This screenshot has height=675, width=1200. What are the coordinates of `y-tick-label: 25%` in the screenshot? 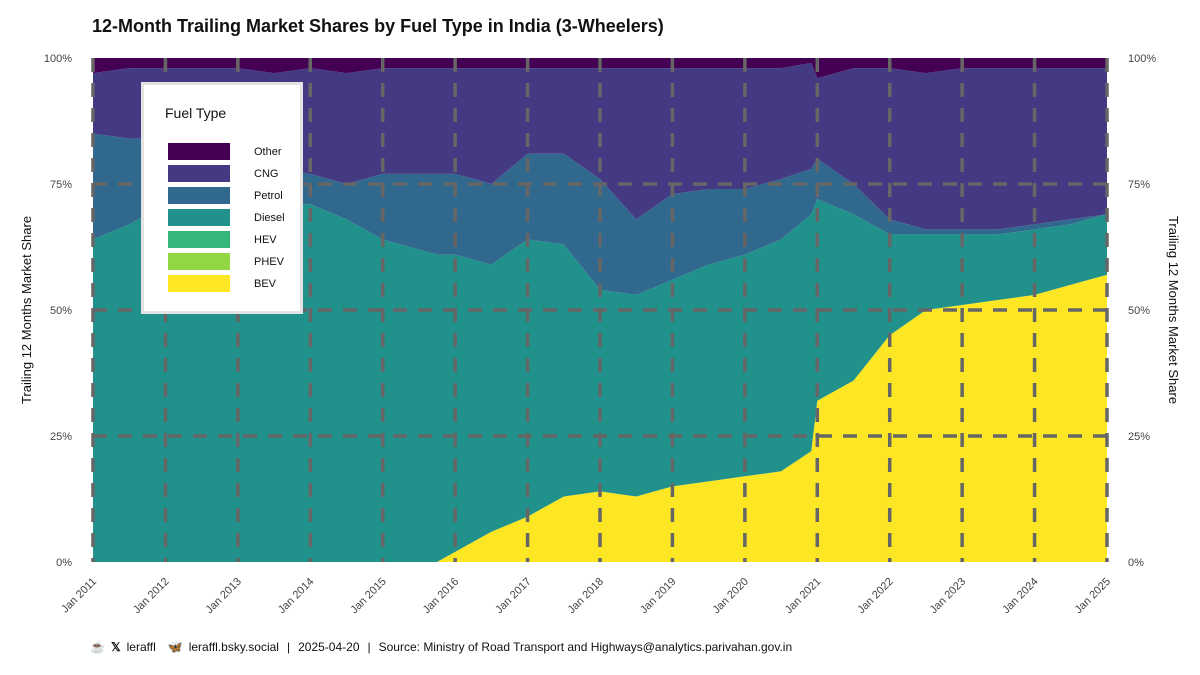 It's located at (61, 437).